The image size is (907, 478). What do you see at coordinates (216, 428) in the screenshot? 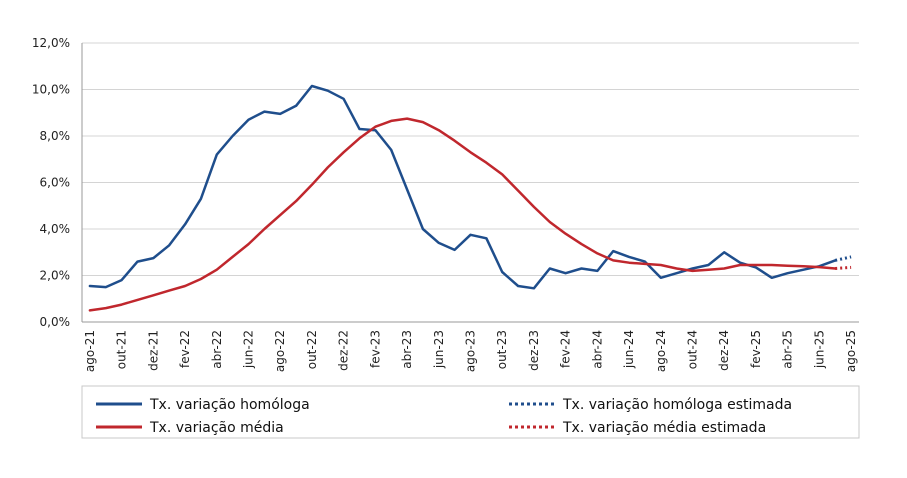
I see `legend-label-media: Tx. variação média` at bounding box center [216, 428].